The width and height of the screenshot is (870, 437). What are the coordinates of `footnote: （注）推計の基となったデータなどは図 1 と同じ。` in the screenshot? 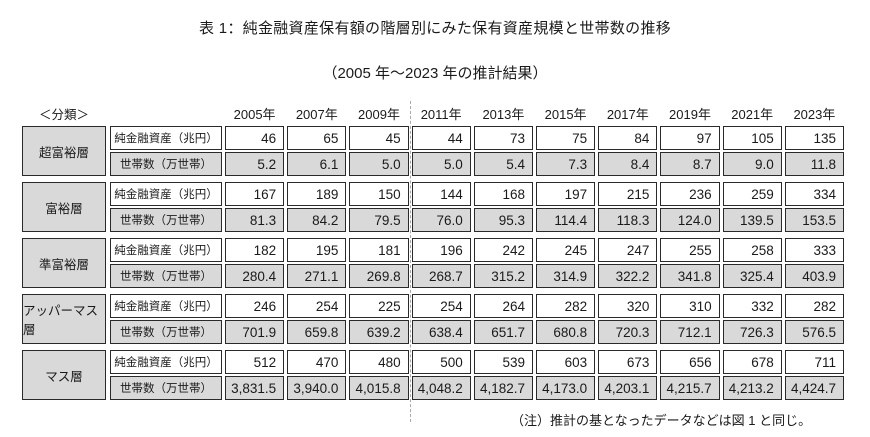 It's located at (661, 420).